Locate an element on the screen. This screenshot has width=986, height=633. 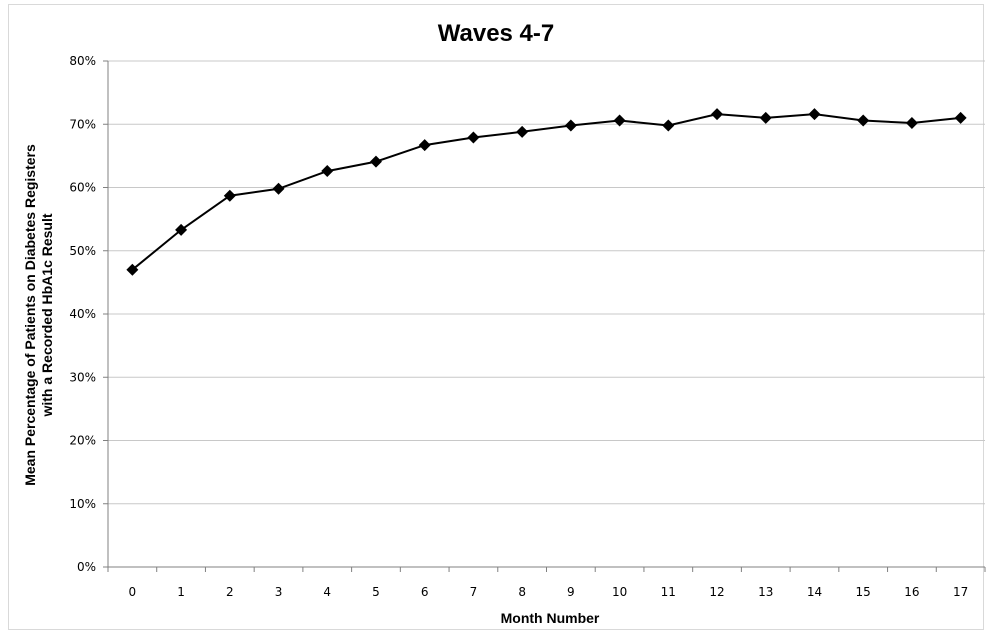
y-axis-title-line-2: with a Recorded HbA1c Result is located at coordinates (47, 315).